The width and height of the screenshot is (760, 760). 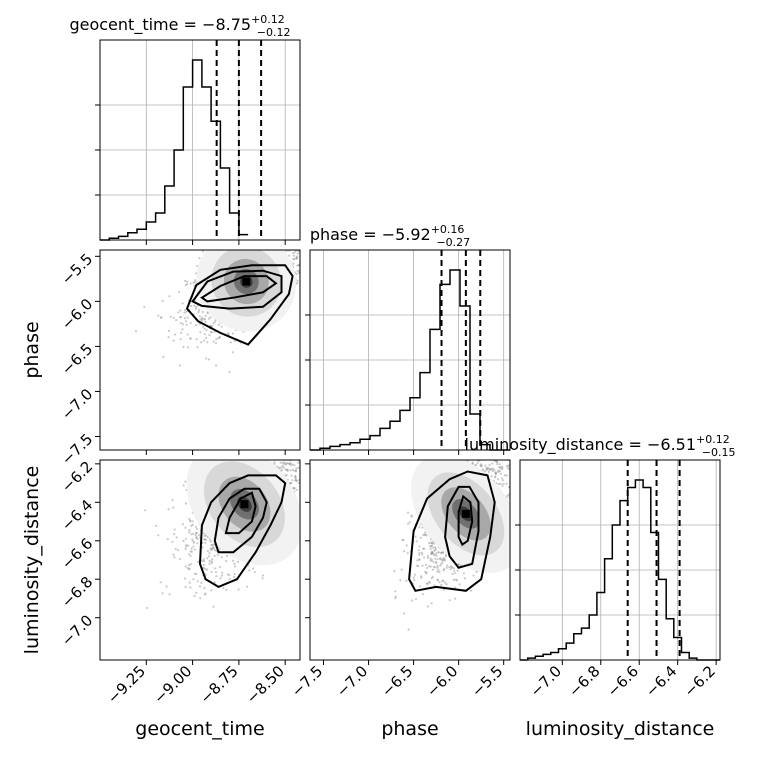 I want to click on x-tick-label: −6.5, so click(x=397, y=681).